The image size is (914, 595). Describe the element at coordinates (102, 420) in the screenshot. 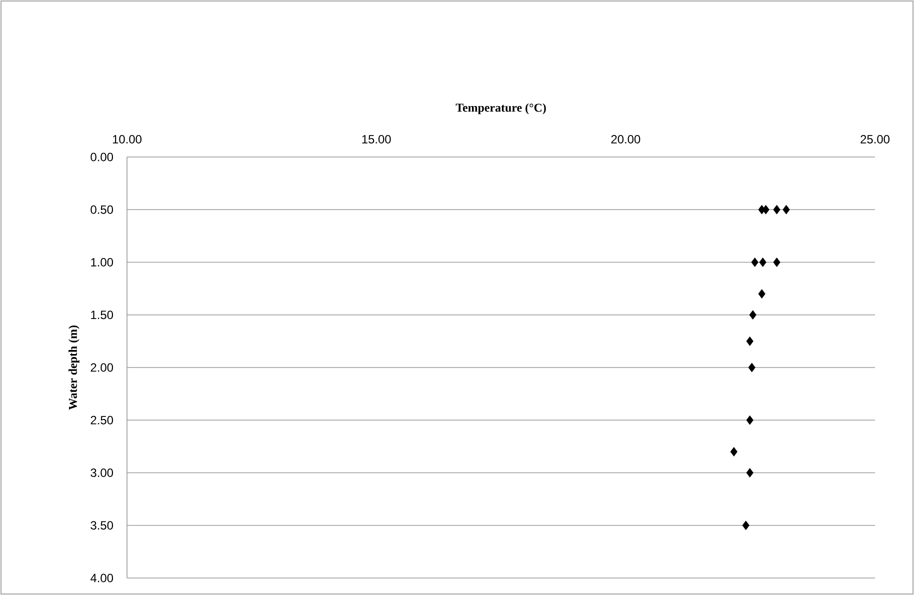

I see `y-tick-label: 2.50` at that location.